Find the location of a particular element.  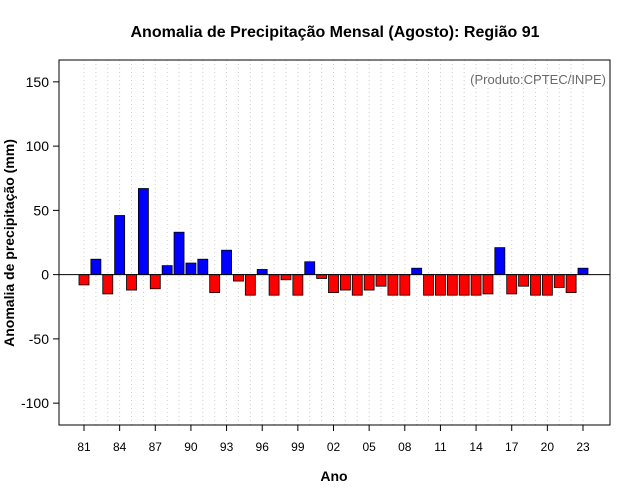

y-tick-label: -50 is located at coordinates (39, 339).